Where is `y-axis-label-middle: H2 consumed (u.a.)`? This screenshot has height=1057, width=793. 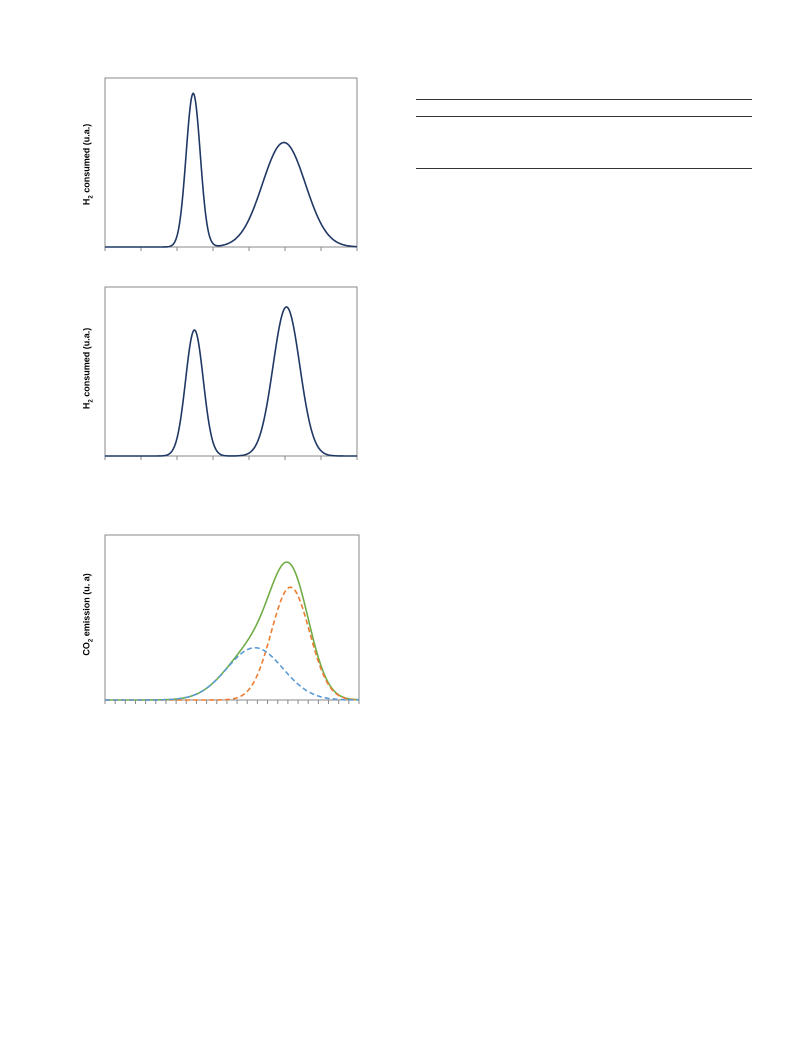
y-axis-label-middle: H2 consumed (u.a.) is located at coordinates (88, 368).